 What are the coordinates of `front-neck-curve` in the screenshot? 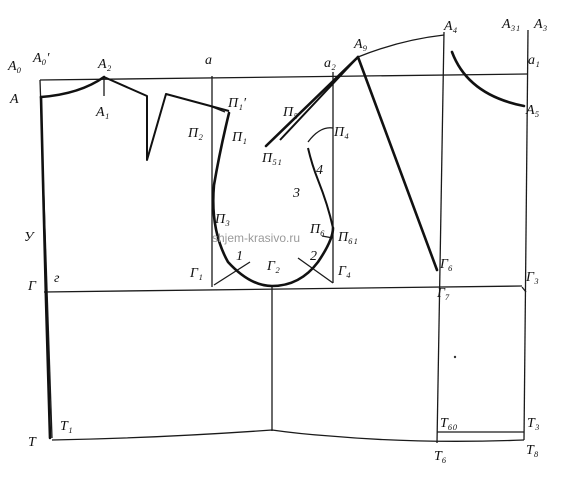 It's located at (488, 79).